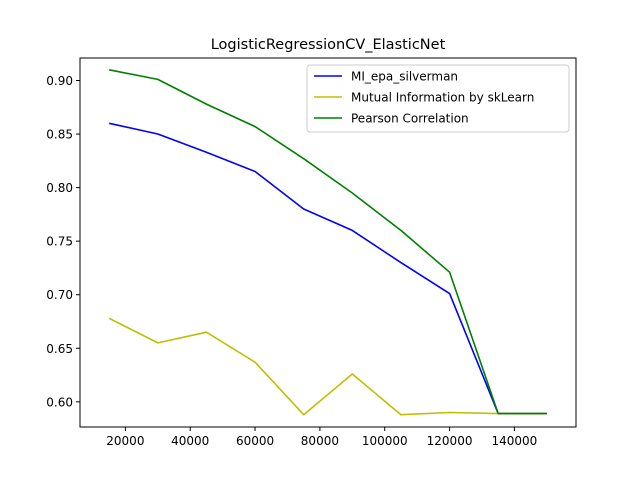  Describe the element at coordinates (59, 402) in the screenshot. I see `y-tick-label: 0.60` at that location.